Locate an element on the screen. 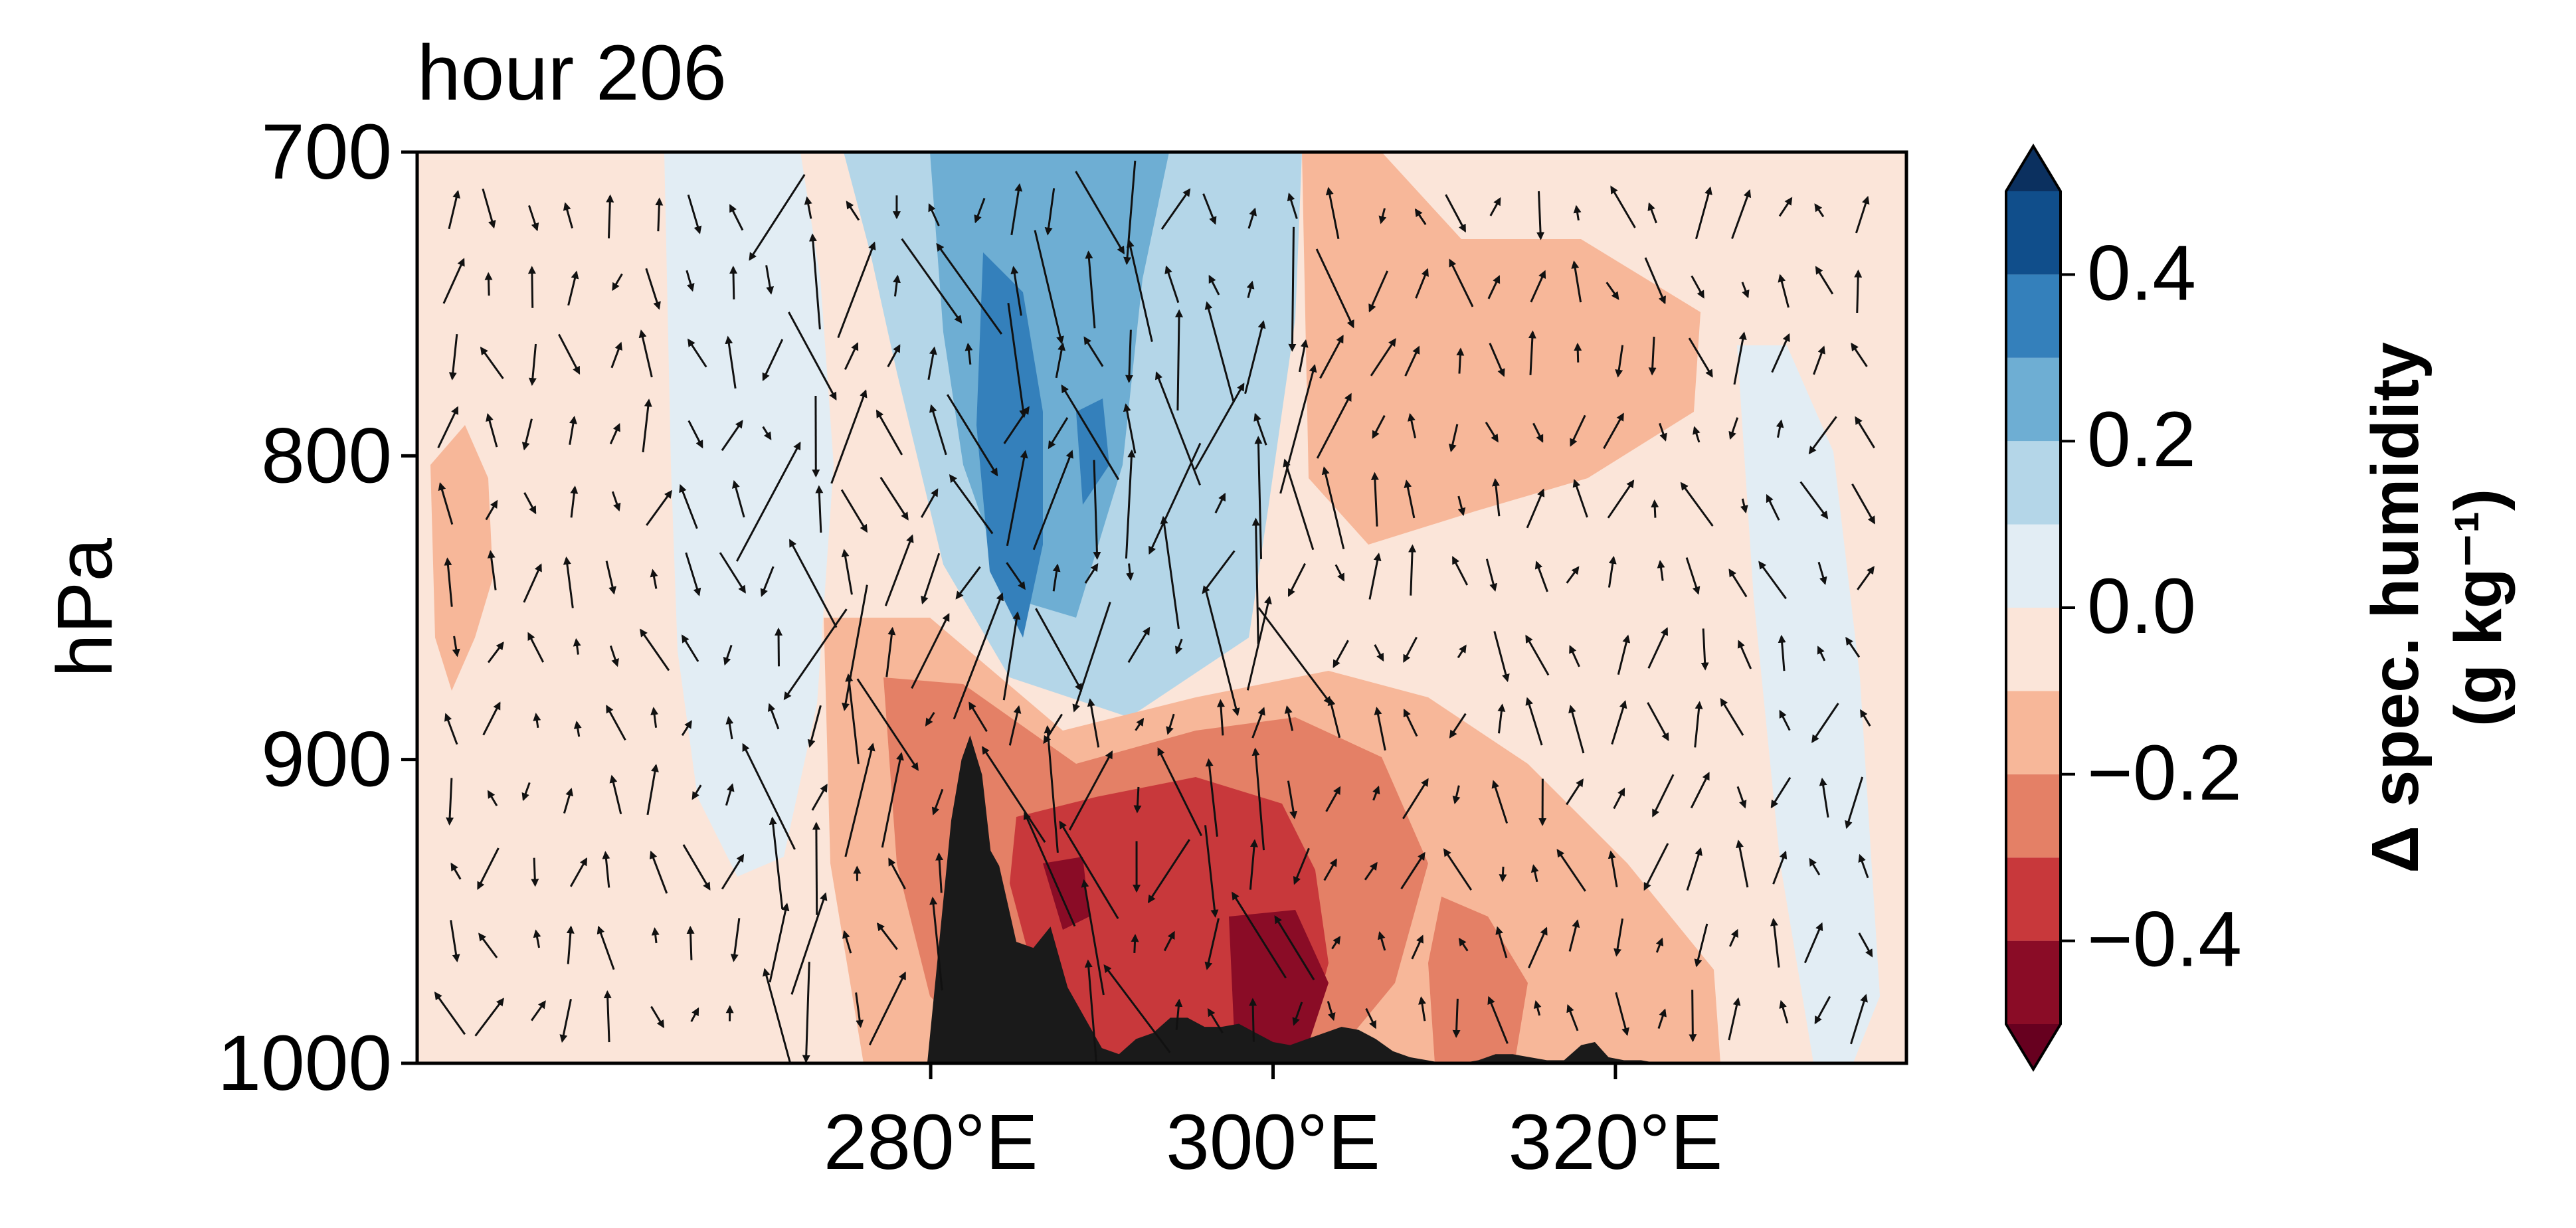 Image resolution: width=2576 pixels, height=1228 pixels. y-tick-label: 700 is located at coordinates (326, 152).